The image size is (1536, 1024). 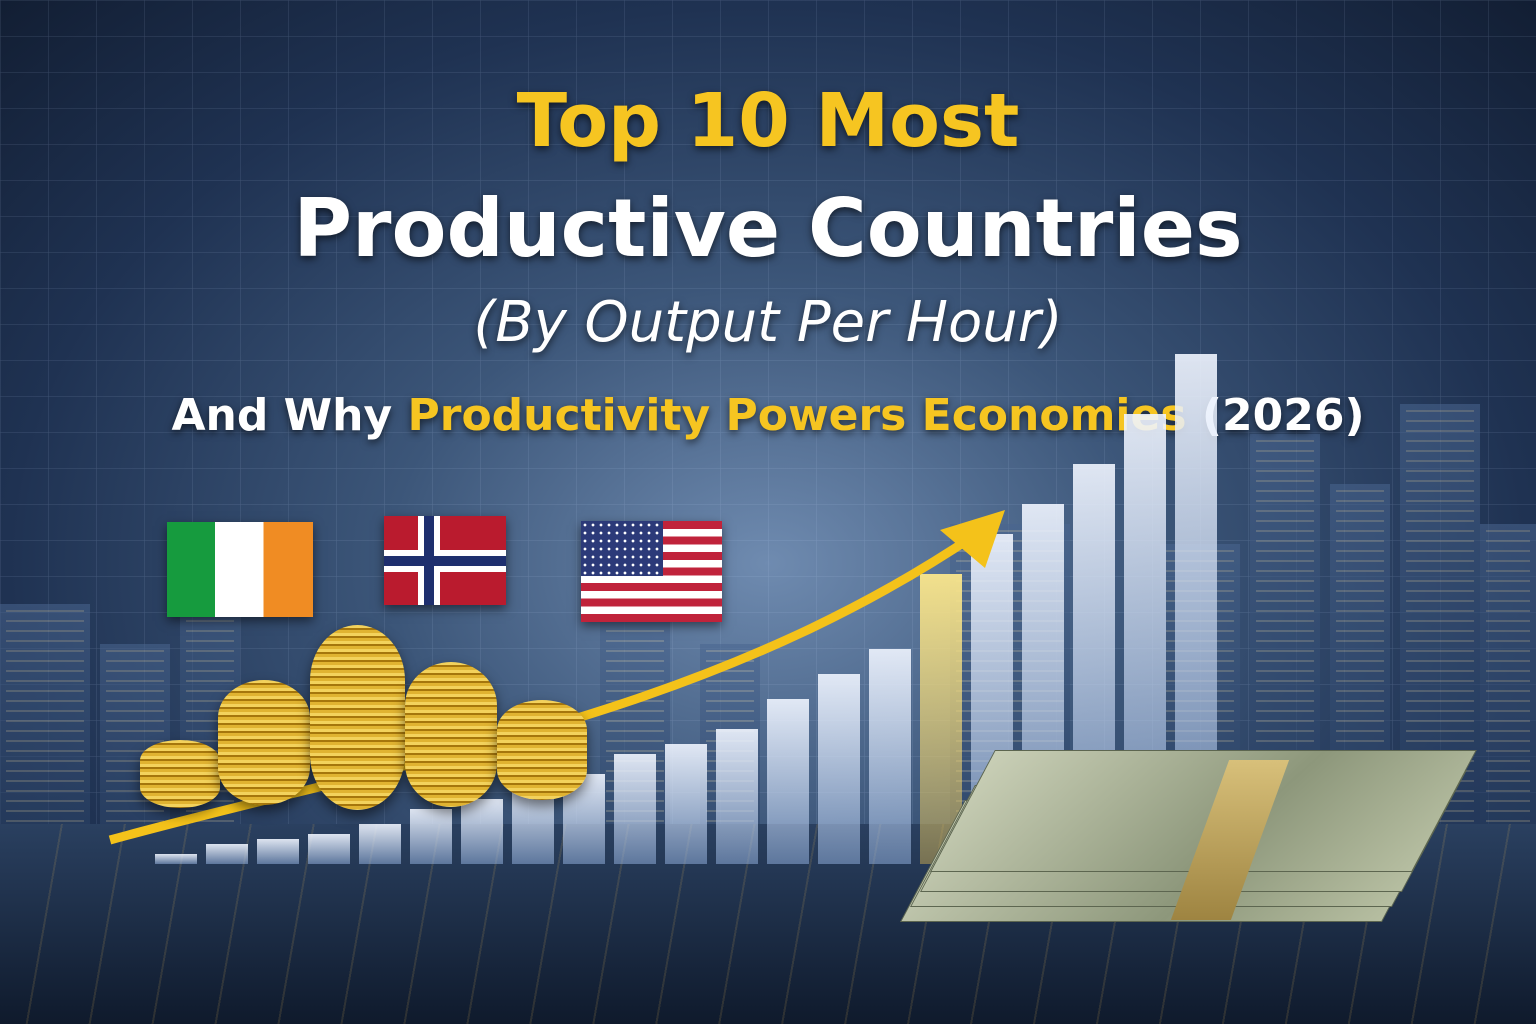 I want to click on dollar-bill-stack-icon, so click(x=1188, y=825).